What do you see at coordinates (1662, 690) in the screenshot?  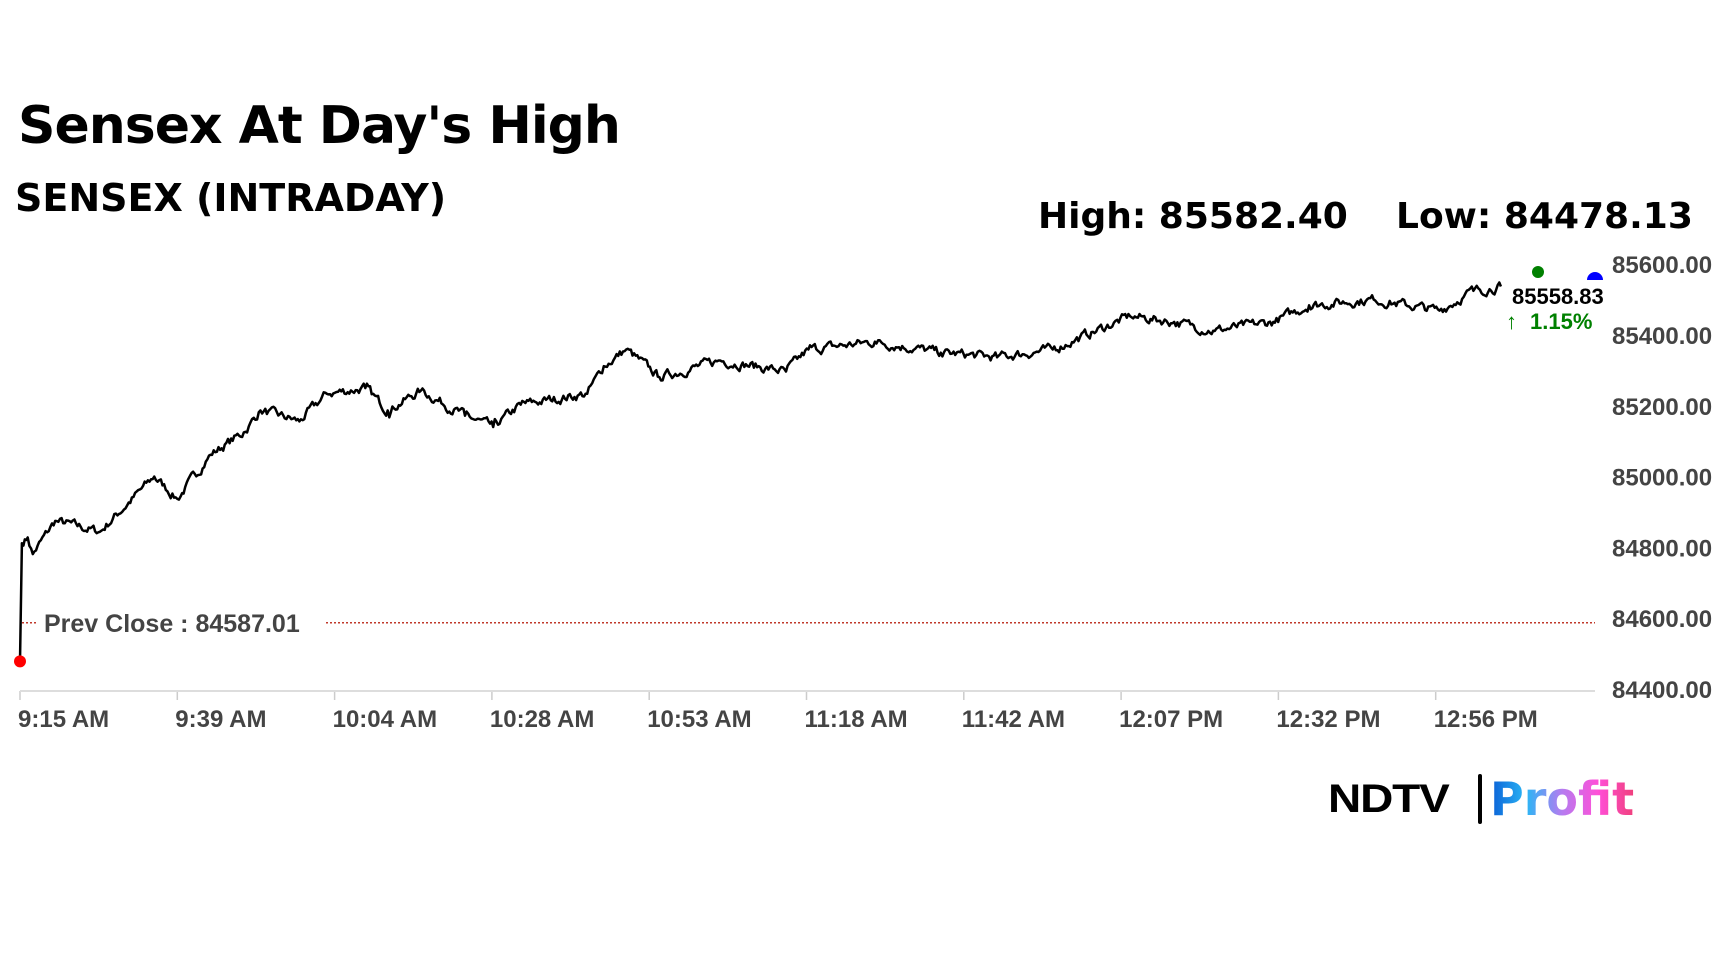 I see `y-tick-label: 84400.00` at bounding box center [1662, 690].